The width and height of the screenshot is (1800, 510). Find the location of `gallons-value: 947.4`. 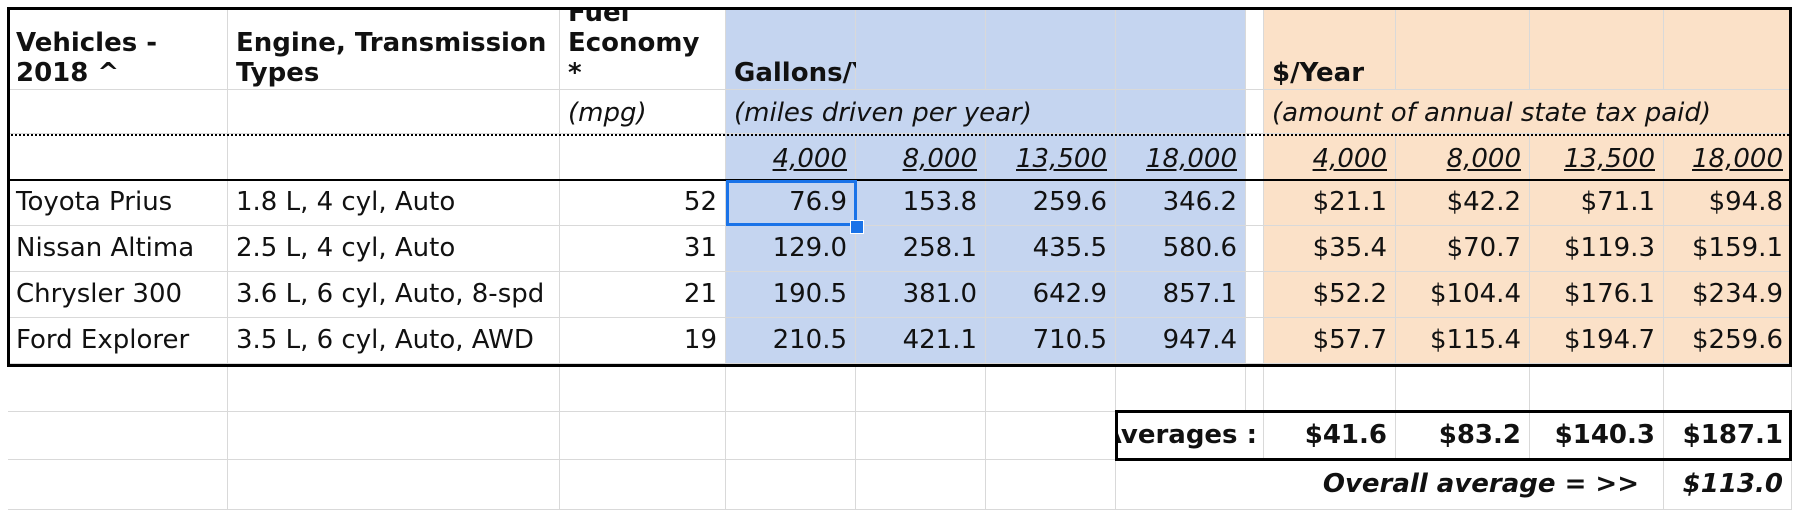

gallons-value: 947.4 is located at coordinates (1181, 341).